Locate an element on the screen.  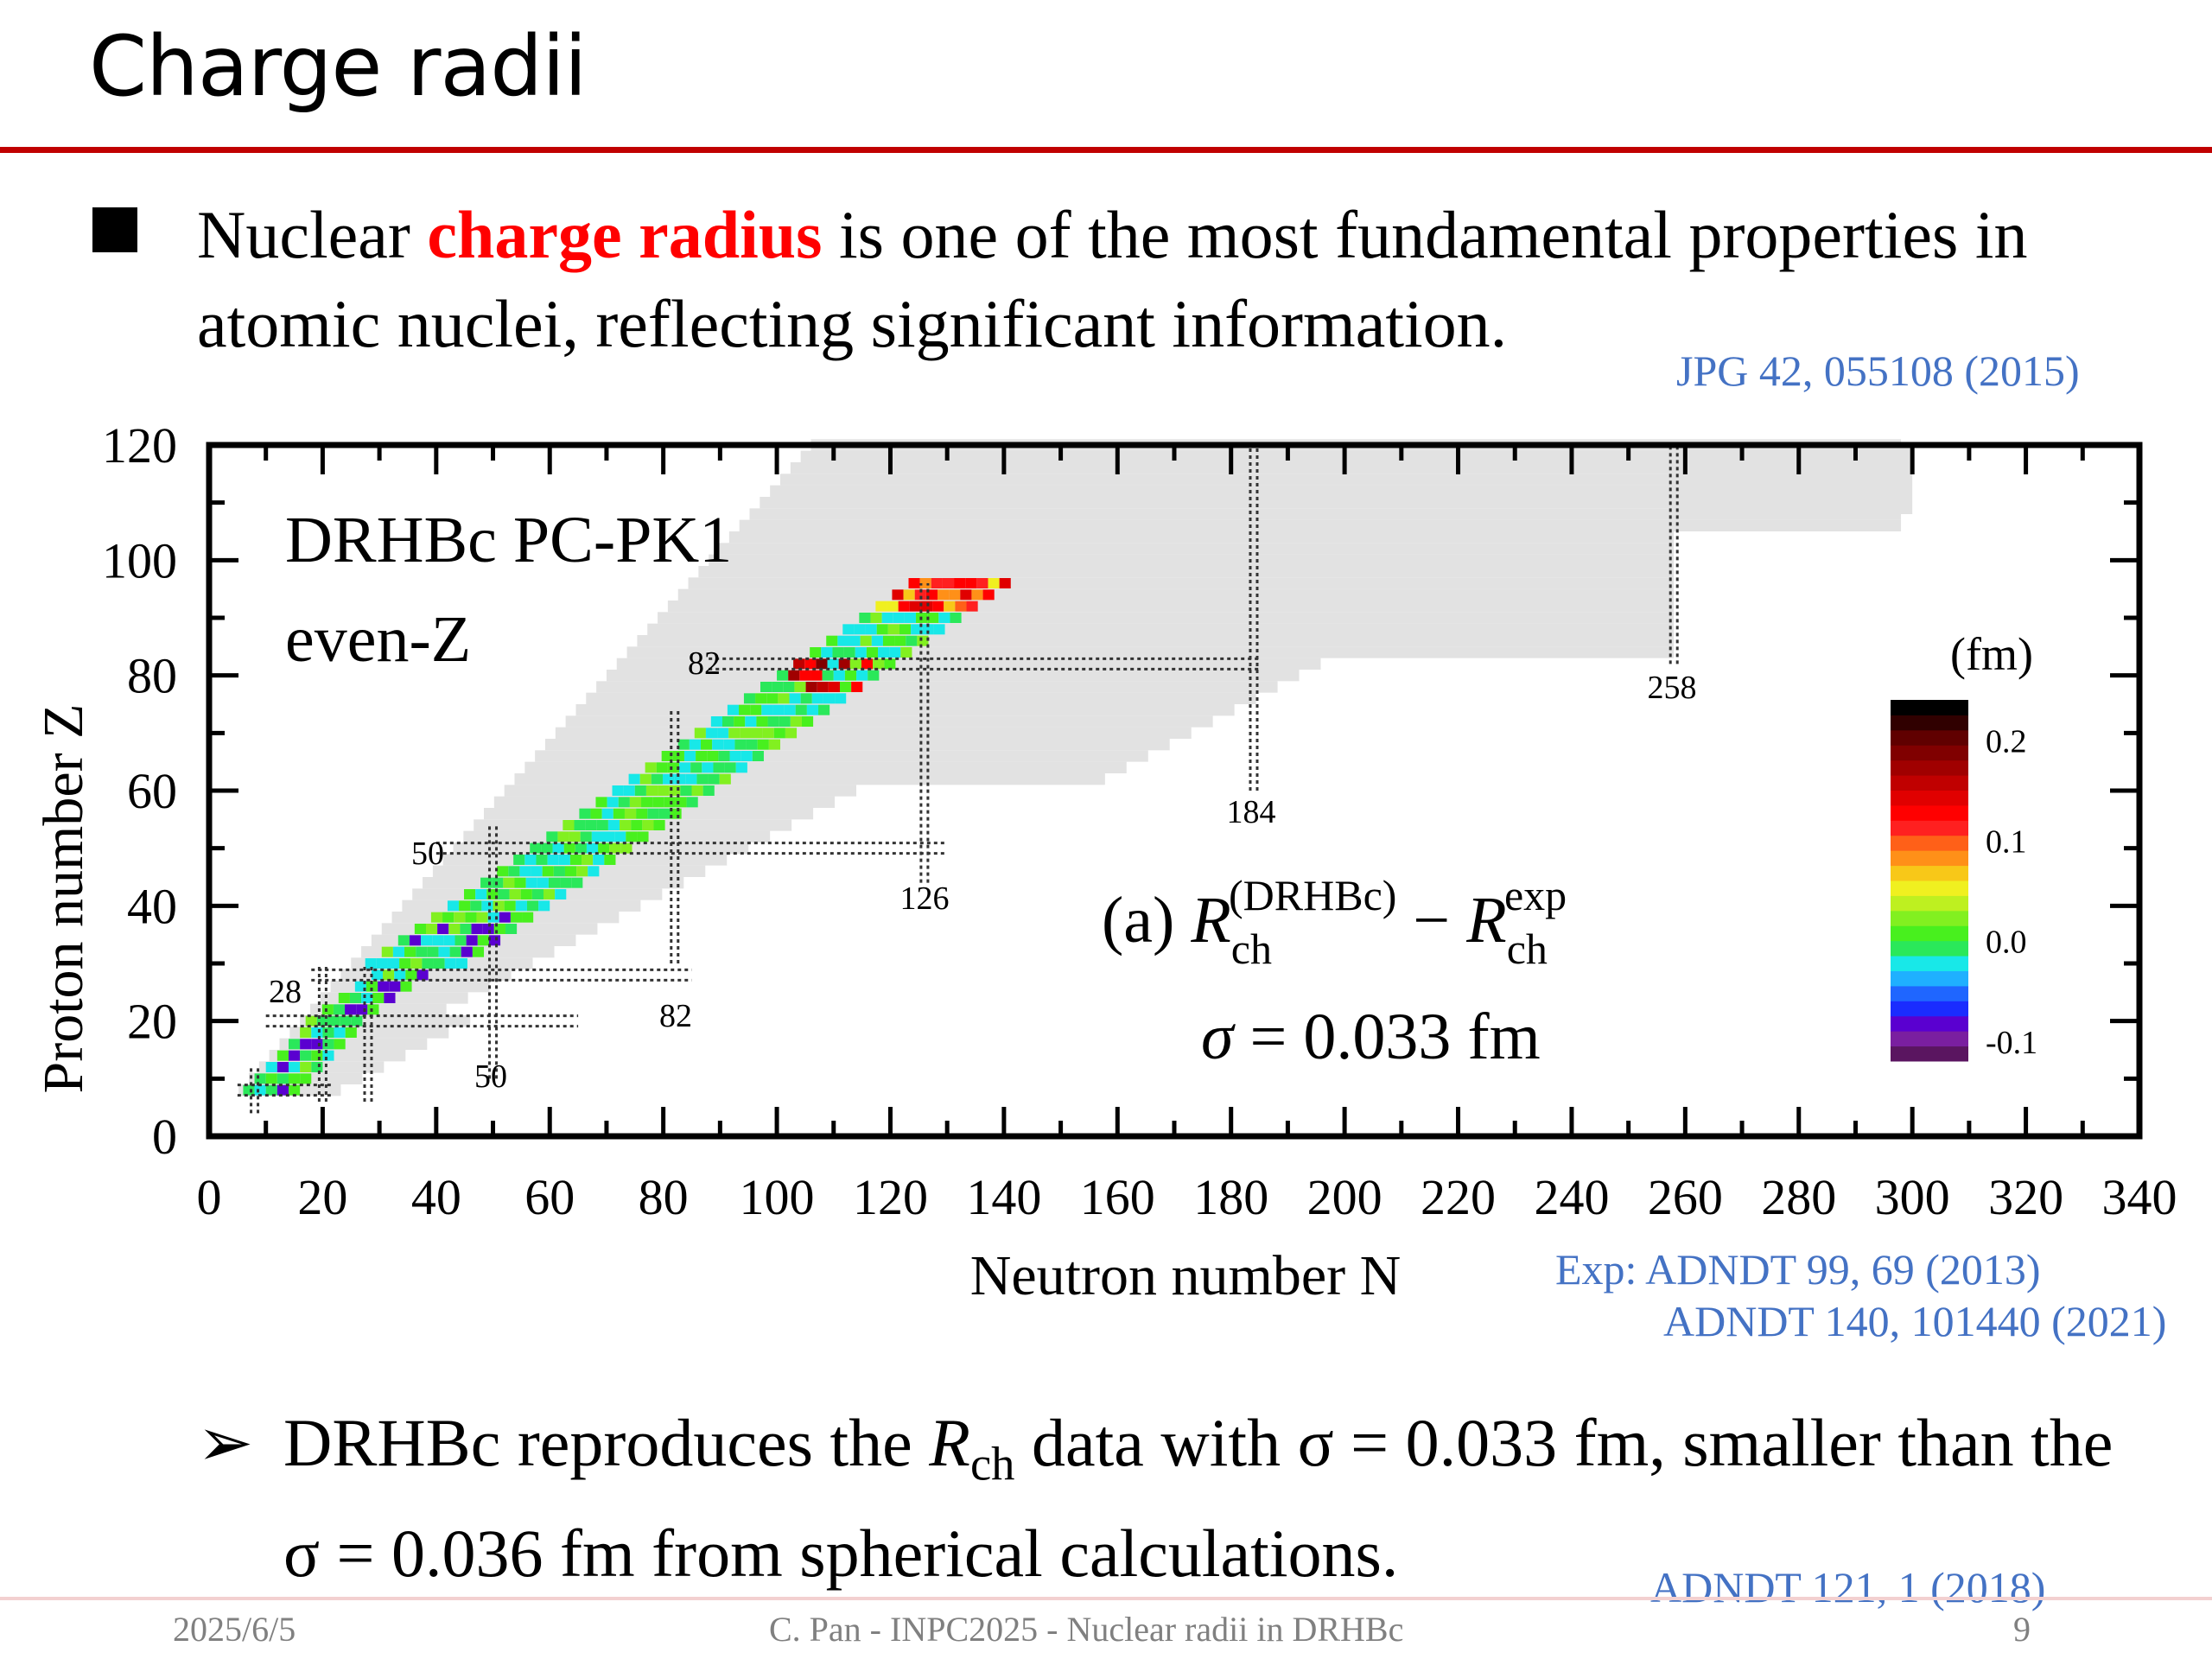
x-tick-label: 60 is located at coordinates (549, 1197).